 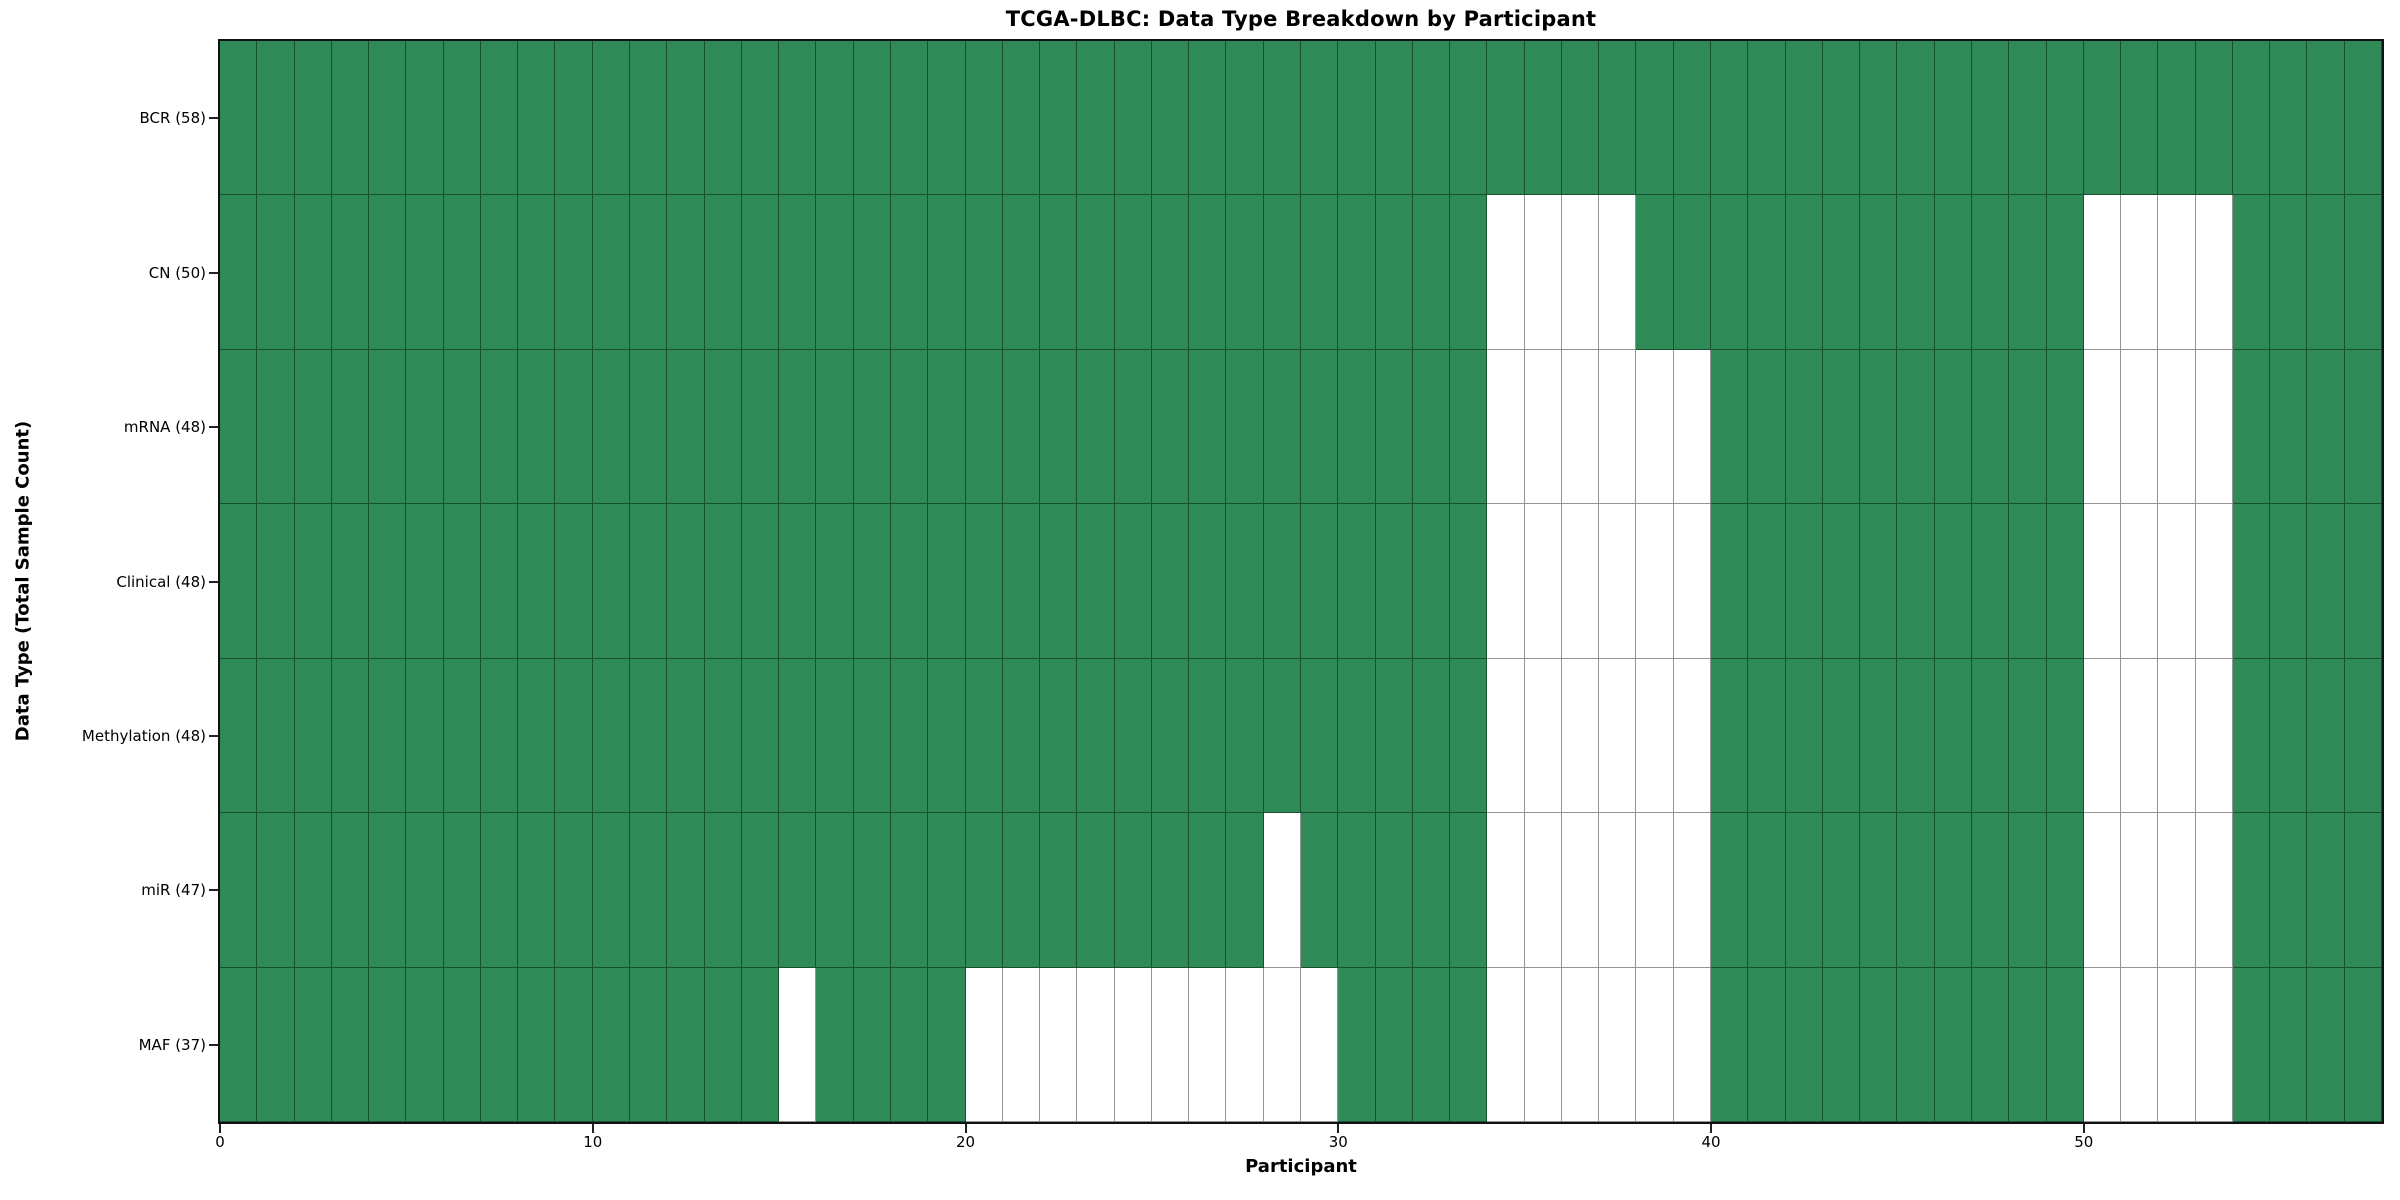 I want to click on x-axis-tick-label-20: 20, so click(x=965, y=1142).